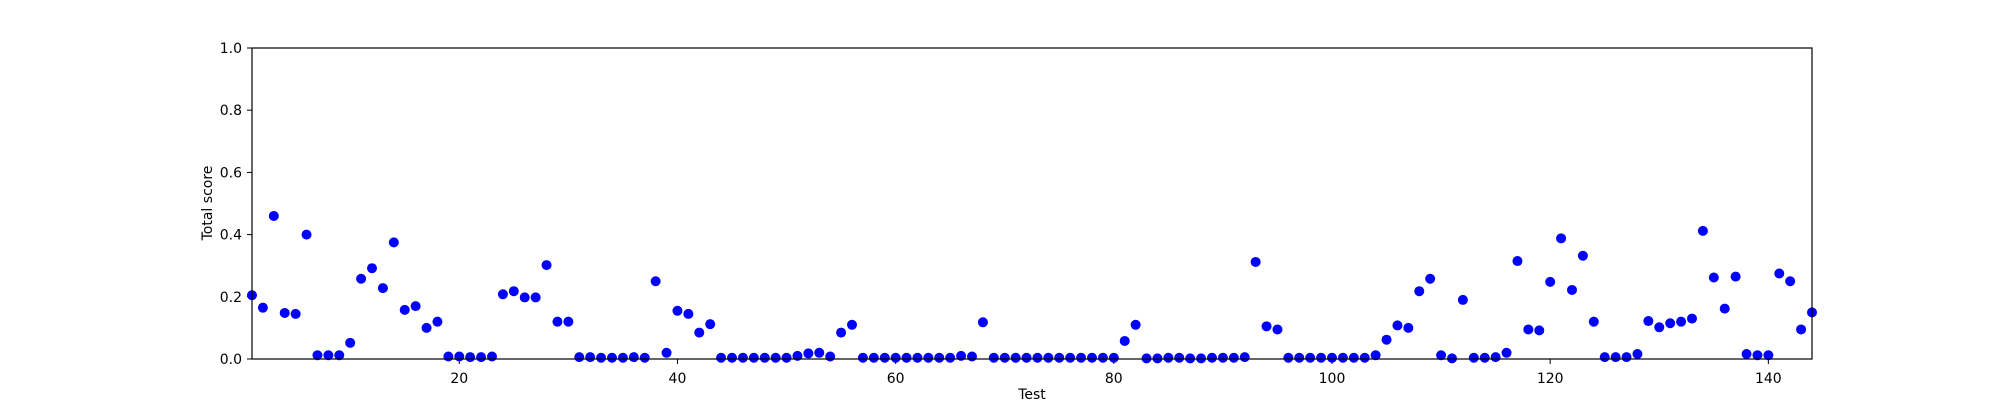 The width and height of the screenshot is (2000, 400). What do you see at coordinates (459, 379) in the screenshot?
I see `x-tick-label: 20` at bounding box center [459, 379].